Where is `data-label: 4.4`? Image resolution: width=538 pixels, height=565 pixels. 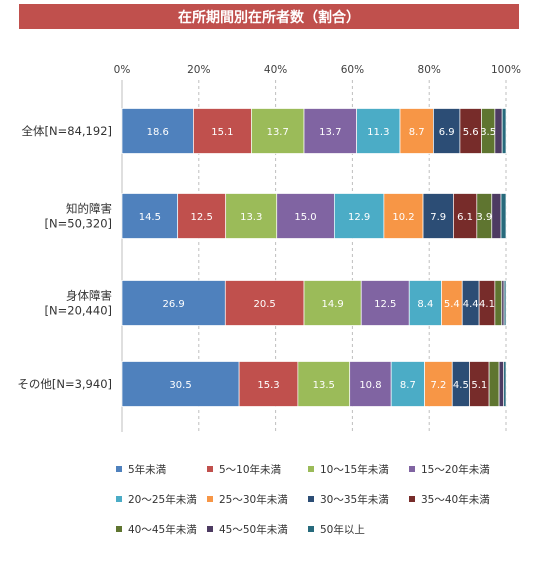
data-label: 4.4 is located at coordinates (471, 304).